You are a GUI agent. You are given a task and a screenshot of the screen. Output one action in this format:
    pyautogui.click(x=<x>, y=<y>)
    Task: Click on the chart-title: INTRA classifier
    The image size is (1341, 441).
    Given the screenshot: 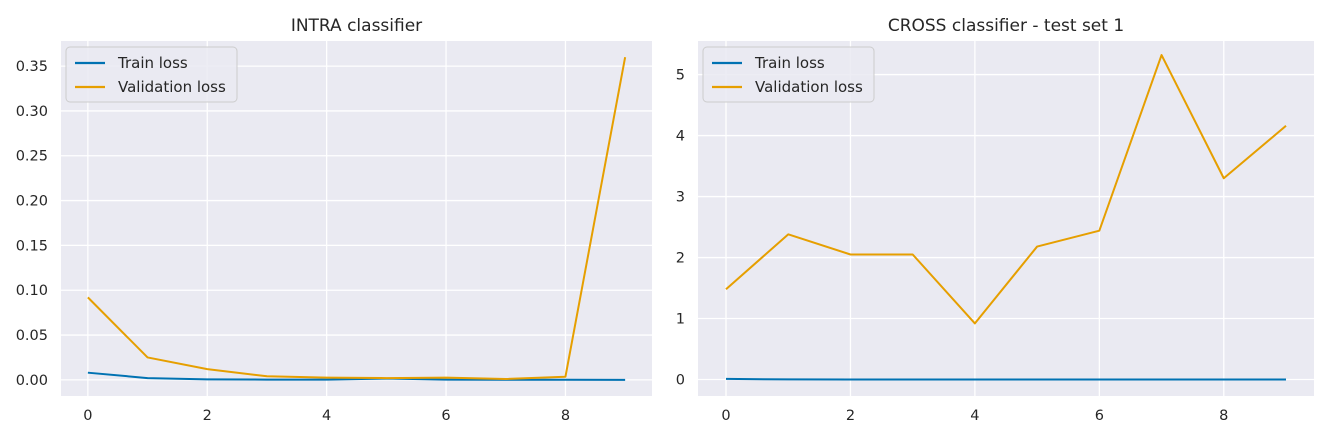 What is the action you would take?
    pyautogui.click(x=356, y=26)
    